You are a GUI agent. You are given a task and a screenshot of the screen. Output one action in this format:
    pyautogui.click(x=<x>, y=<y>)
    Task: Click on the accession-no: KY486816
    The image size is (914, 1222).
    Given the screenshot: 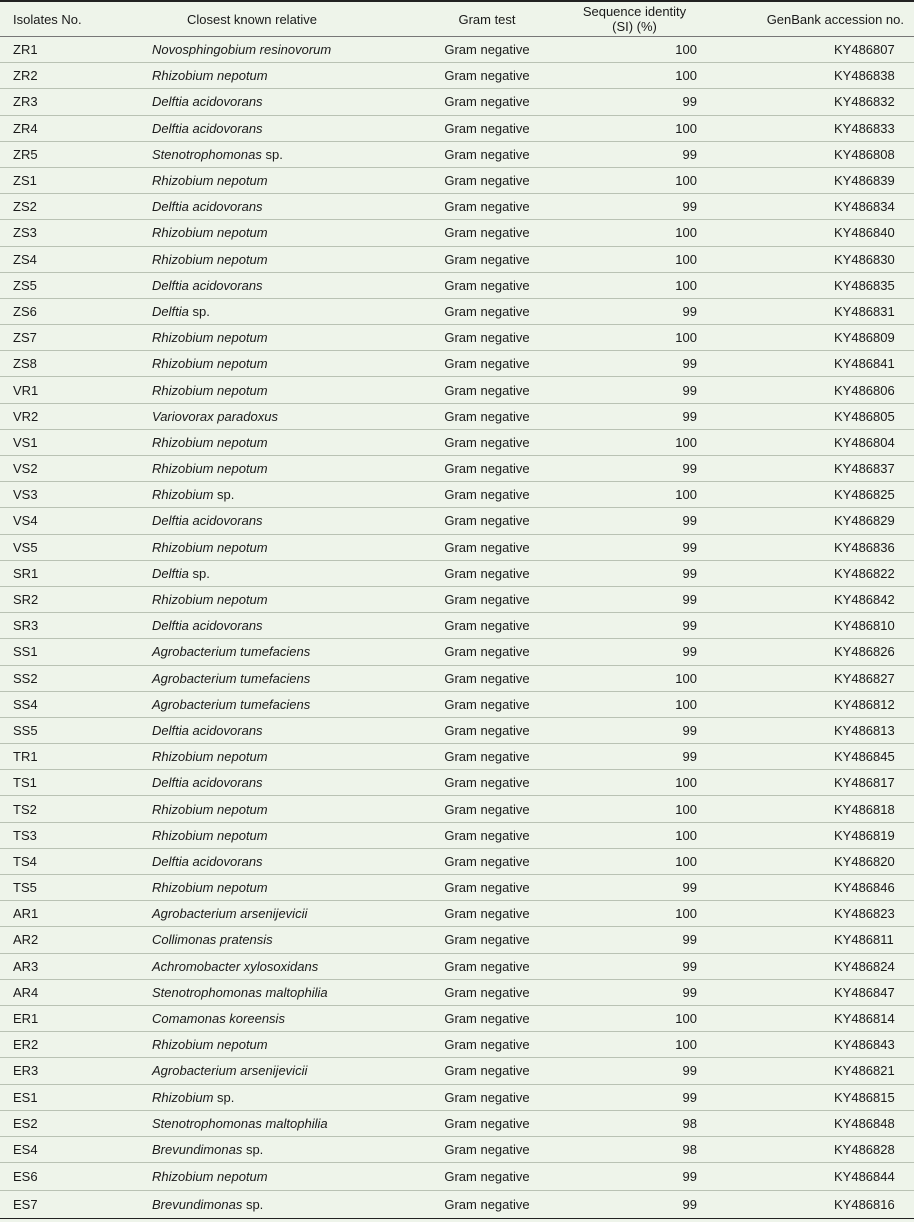 What is the action you would take?
    pyautogui.click(x=864, y=1205)
    